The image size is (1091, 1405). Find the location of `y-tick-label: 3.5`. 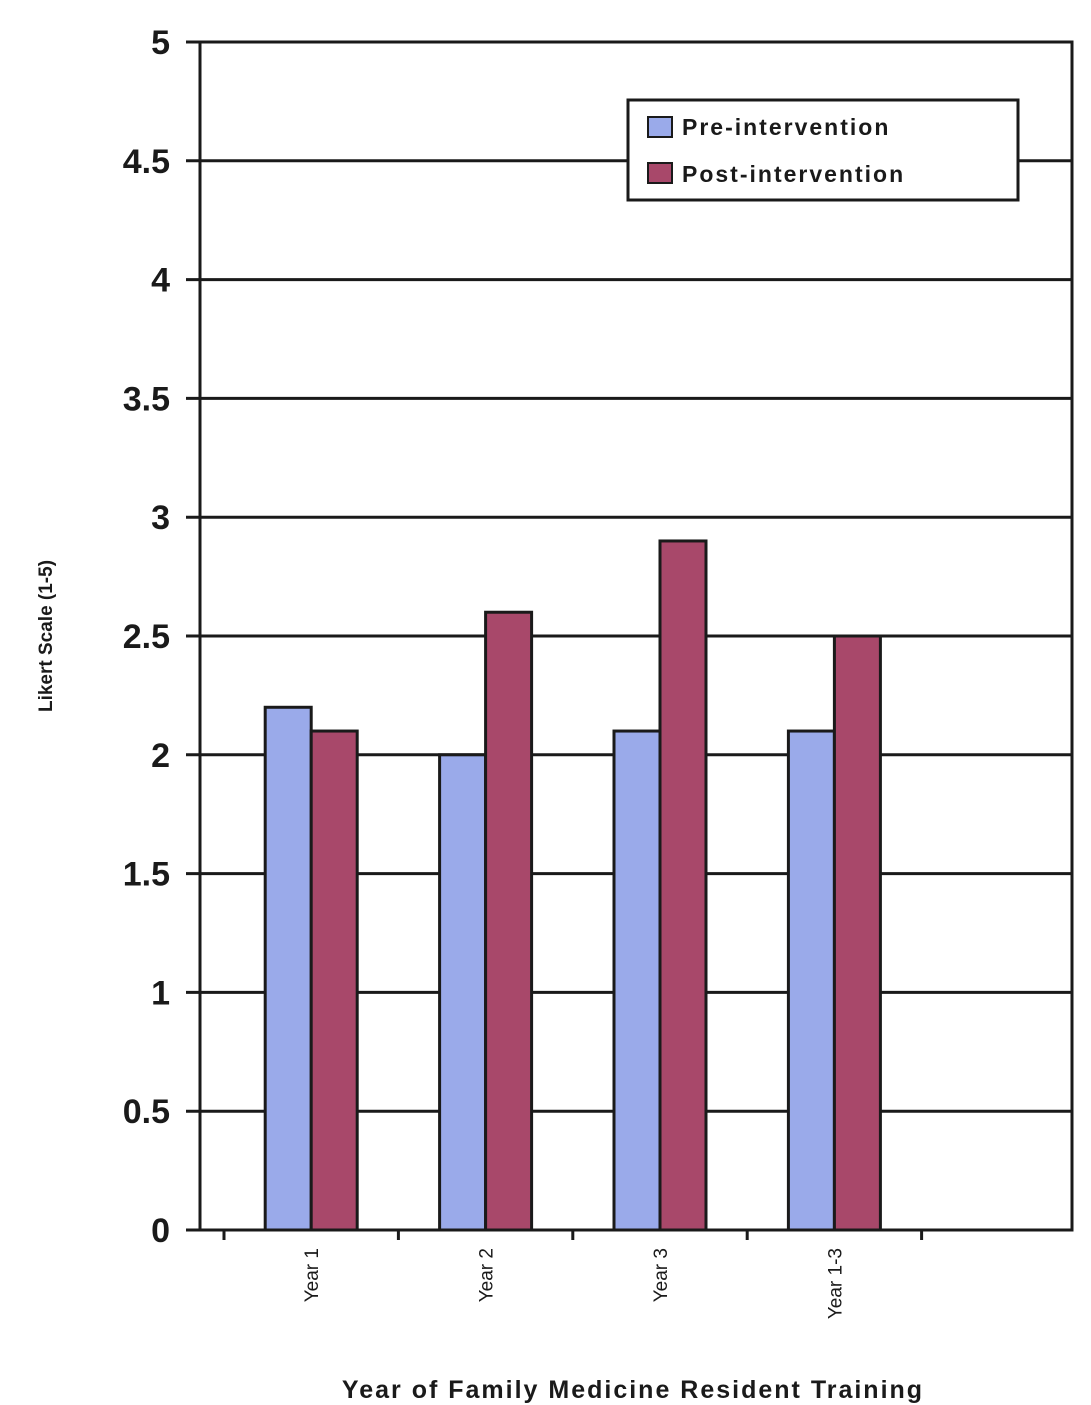

y-tick-label: 3.5 is located at coordinates (146, 399).